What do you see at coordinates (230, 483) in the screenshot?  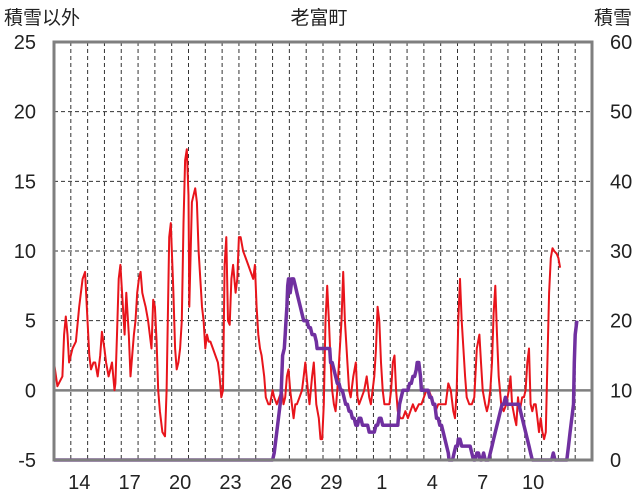 I see `x-tick-label: 23` at bounding box center [230, 483].